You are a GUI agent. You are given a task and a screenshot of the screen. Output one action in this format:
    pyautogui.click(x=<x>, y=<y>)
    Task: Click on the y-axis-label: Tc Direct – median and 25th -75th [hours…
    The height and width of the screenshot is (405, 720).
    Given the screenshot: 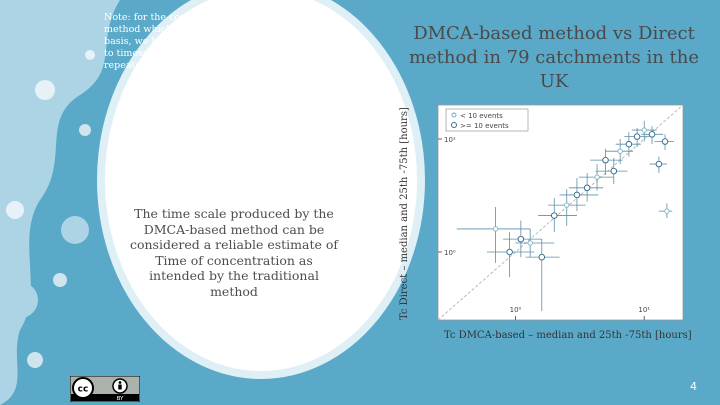 What is the action you would take?
    pyautogui.click(x=404, y=213)
    